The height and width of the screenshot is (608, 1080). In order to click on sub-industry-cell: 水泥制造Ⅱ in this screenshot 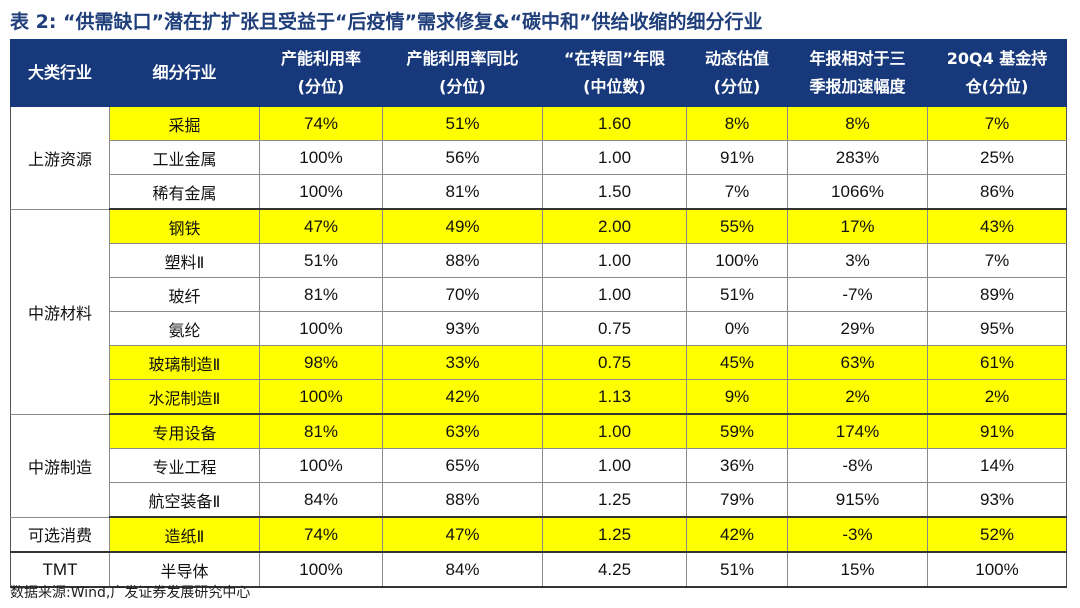, I will do `click(184, 397)`.